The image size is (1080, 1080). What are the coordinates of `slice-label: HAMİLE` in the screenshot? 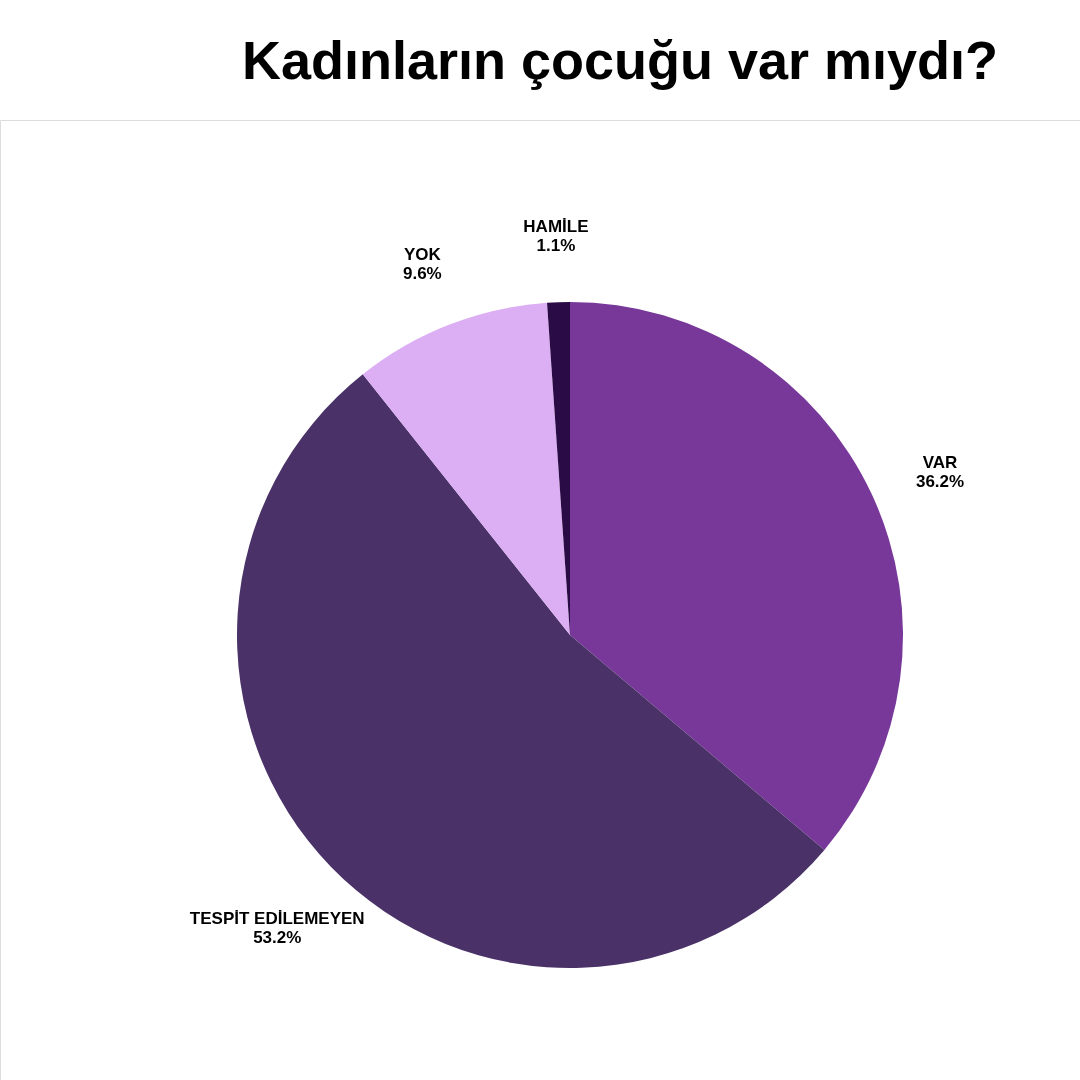 It's located at (556, 227).